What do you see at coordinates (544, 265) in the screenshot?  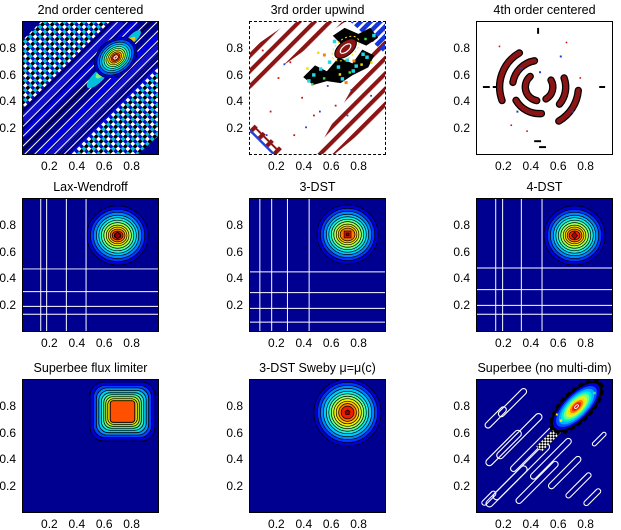 I see `contour-plot-4-dst` at bounding box center [544, 265].